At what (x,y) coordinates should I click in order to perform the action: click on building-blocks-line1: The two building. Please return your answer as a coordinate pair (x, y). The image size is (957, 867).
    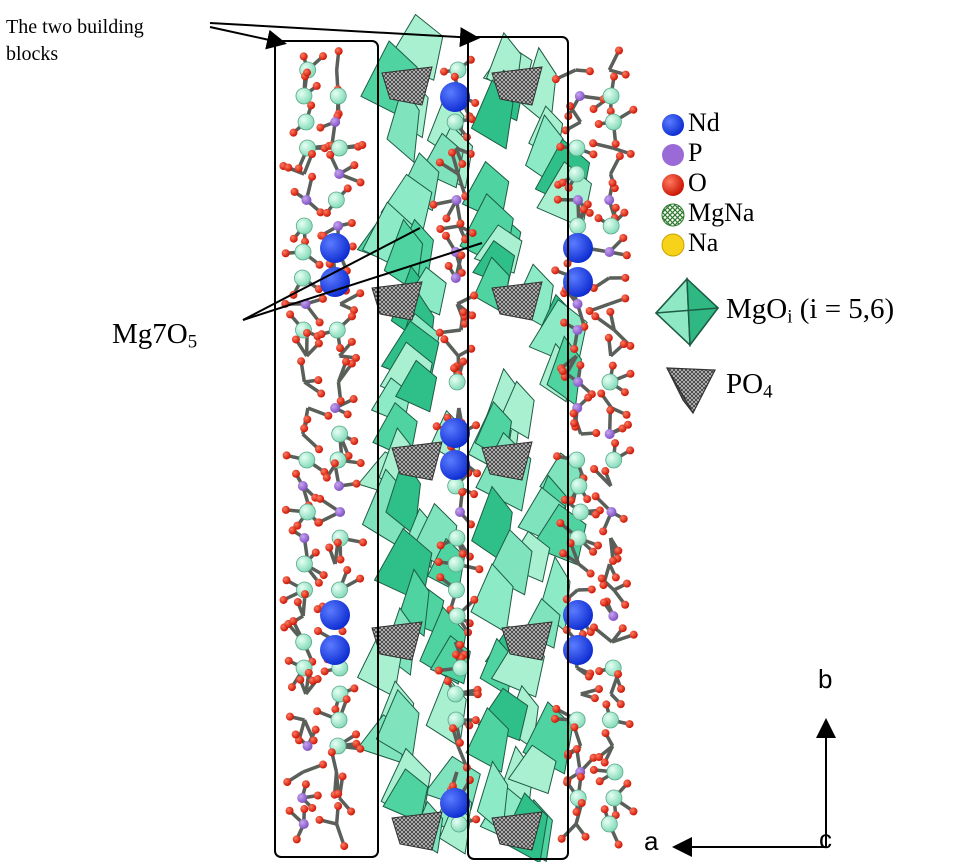
    Looking at the image, I should click on (75, 27).